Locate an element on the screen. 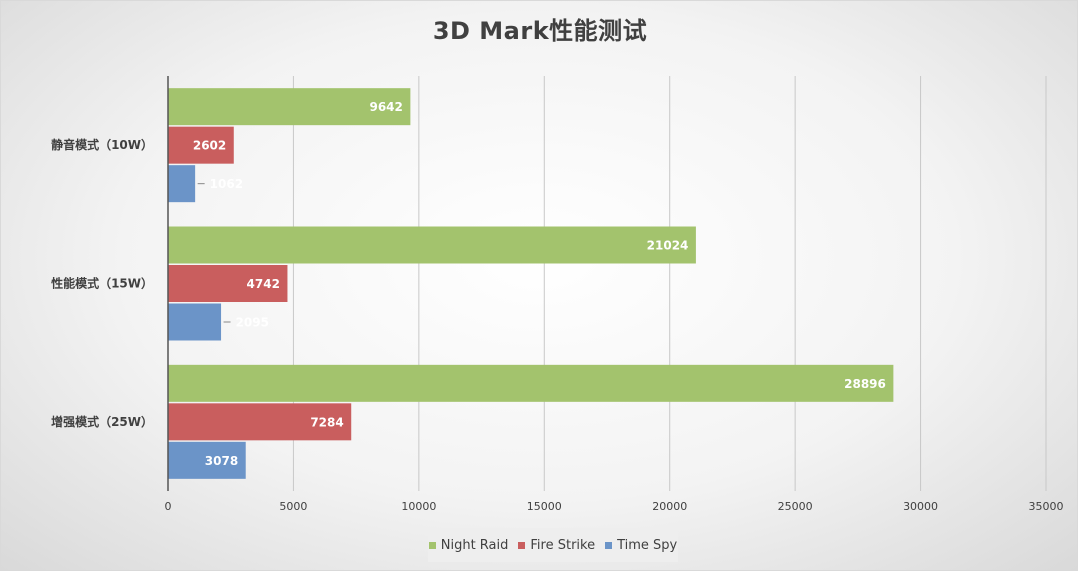  legend-item-night-raid: Night Raid is located at coordinates (468, 545).